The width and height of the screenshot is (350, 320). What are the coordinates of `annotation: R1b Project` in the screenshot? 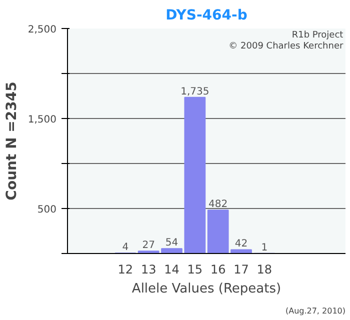 It's located at (318, 35).